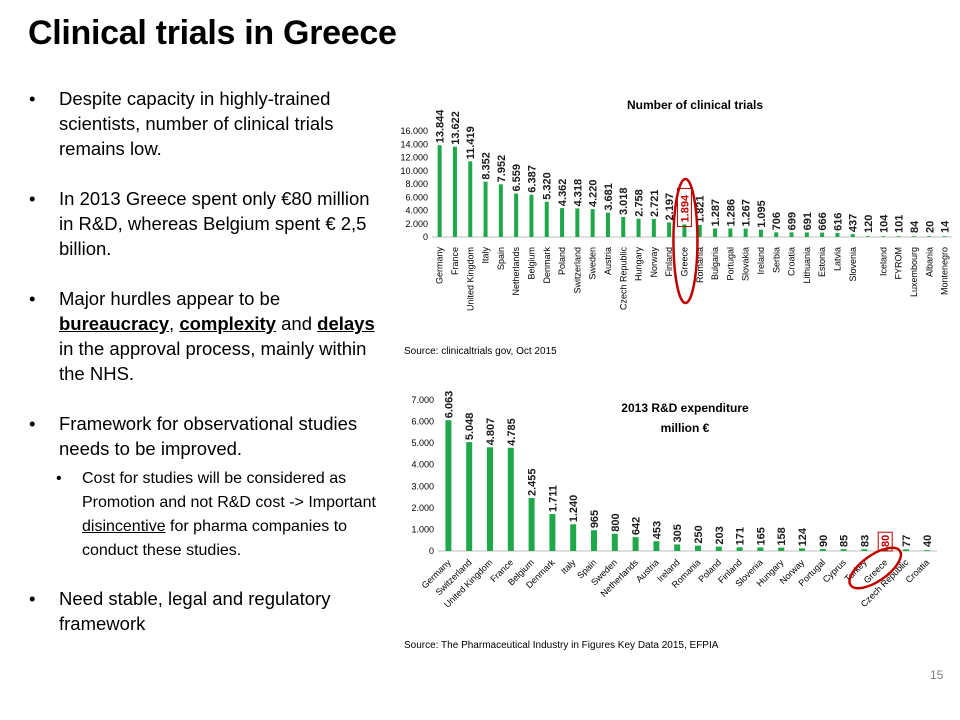 The width and height of the screenshot is (960, 720). I want to click on chart1-value-gap-28: 120, so click(869, 224).